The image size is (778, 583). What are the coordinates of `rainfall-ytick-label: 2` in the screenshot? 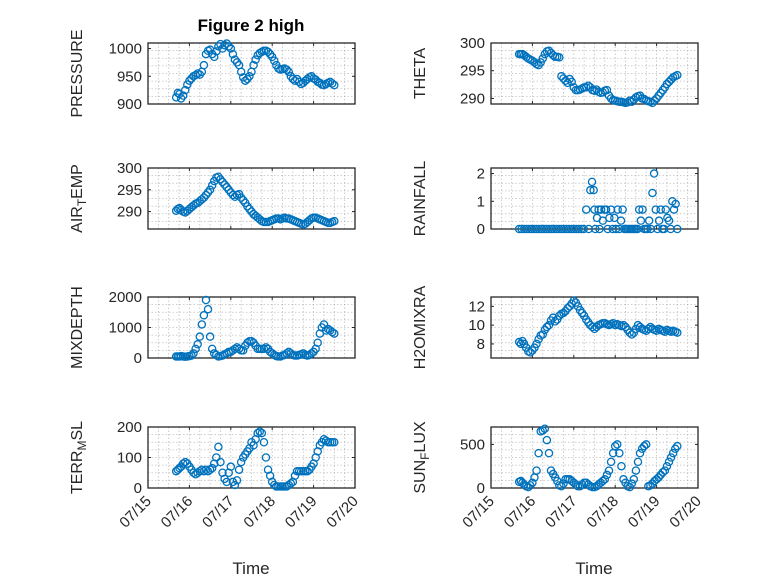 It's located at (481, 174).